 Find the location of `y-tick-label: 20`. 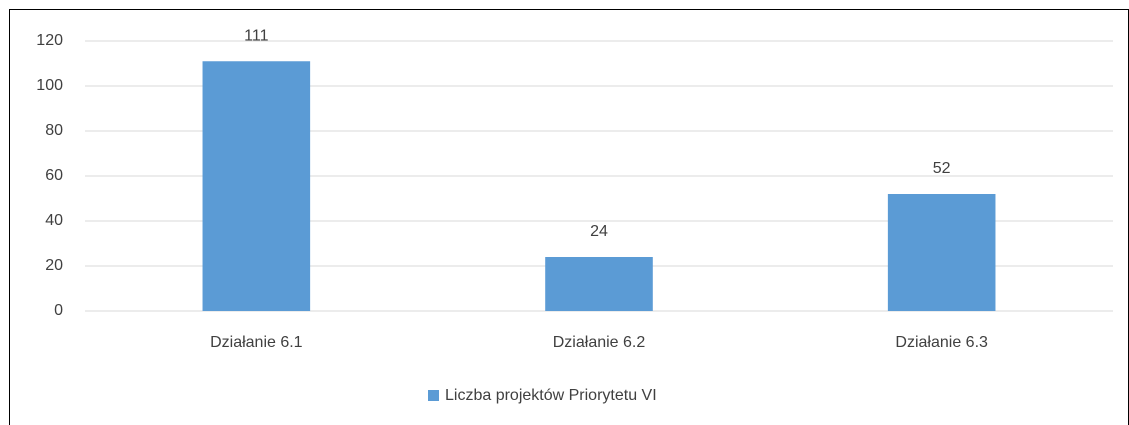

y-tick-label: 20 is located at coordinates (54, 265).